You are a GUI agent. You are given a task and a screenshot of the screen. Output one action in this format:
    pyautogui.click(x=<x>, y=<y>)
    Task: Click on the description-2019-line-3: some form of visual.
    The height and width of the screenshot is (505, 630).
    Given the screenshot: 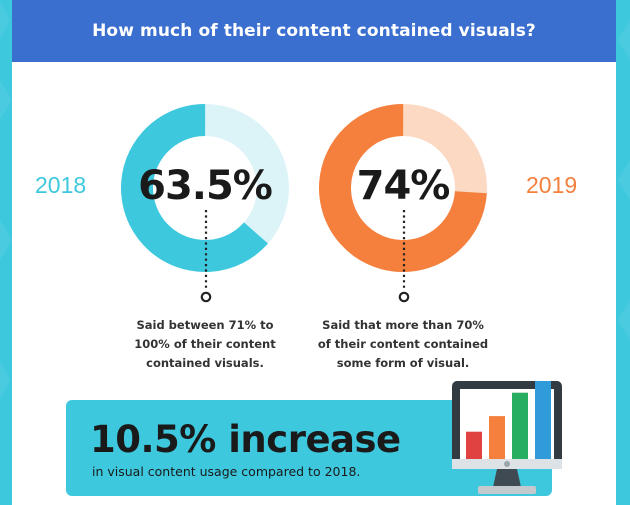 What is the action you would take?
    pyautogui.click(x=403, y=363)
    